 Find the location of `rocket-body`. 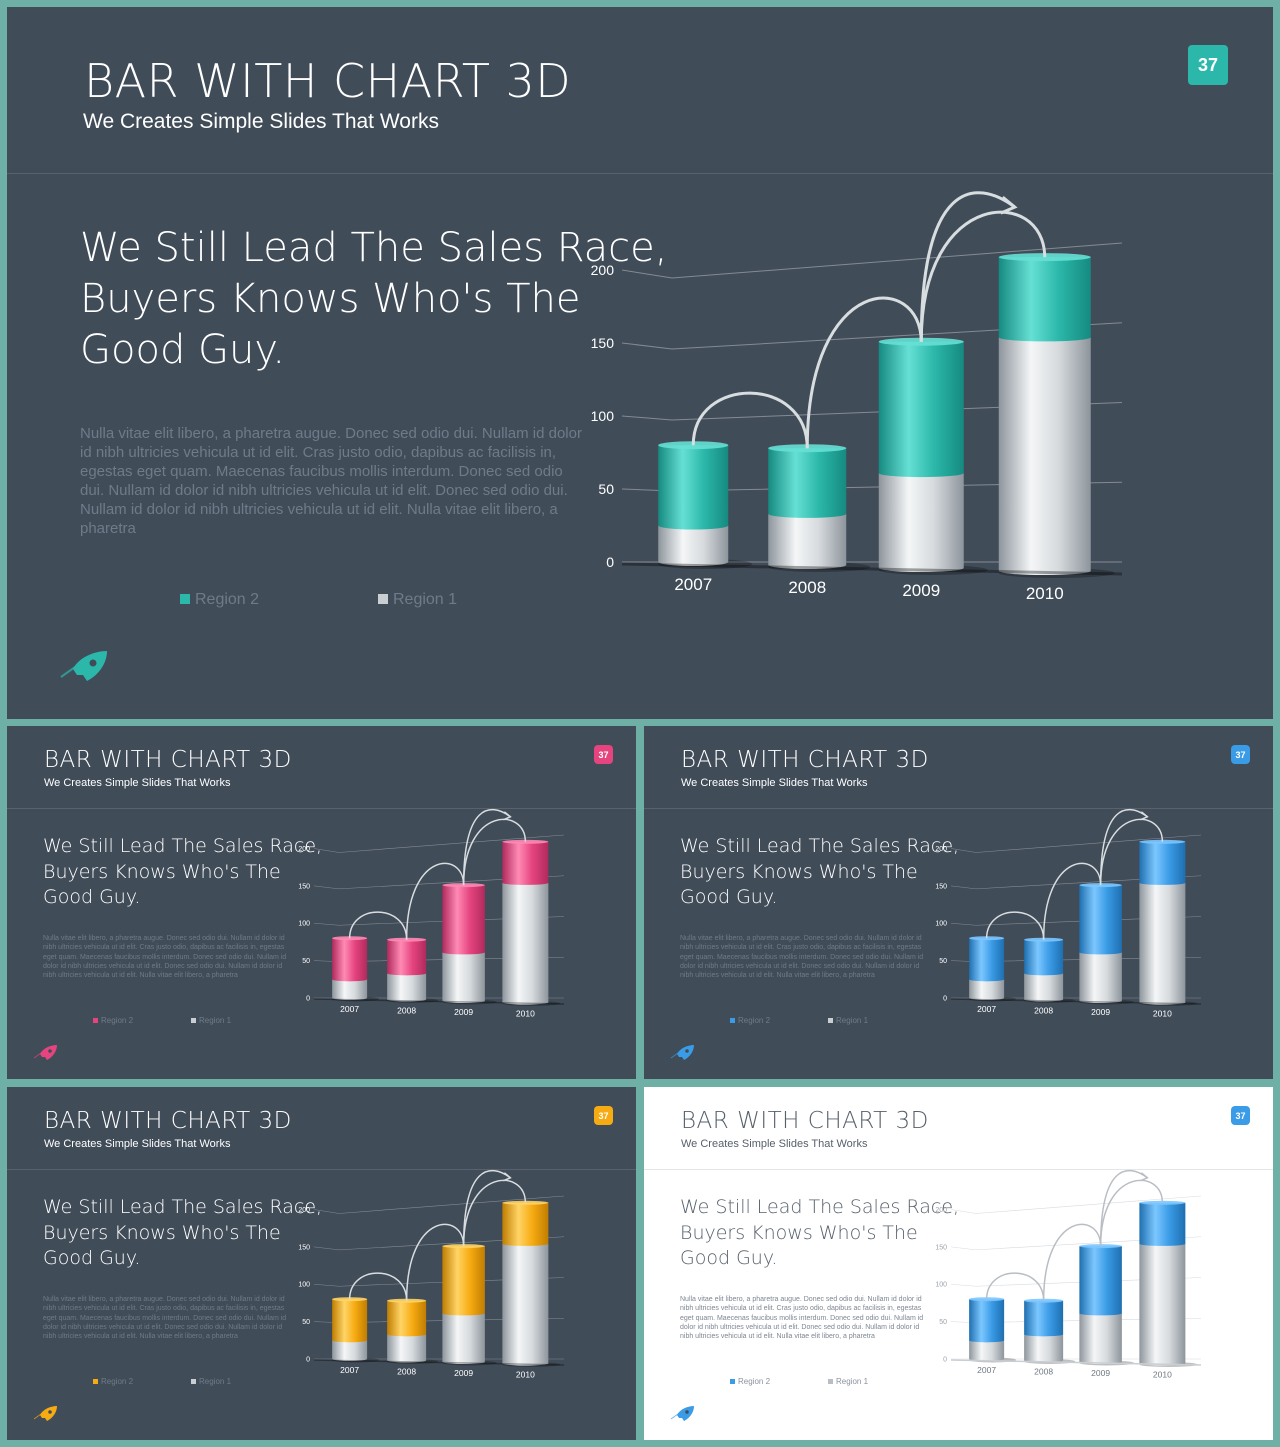

rocket-body is located at coordinates (685, 1052).